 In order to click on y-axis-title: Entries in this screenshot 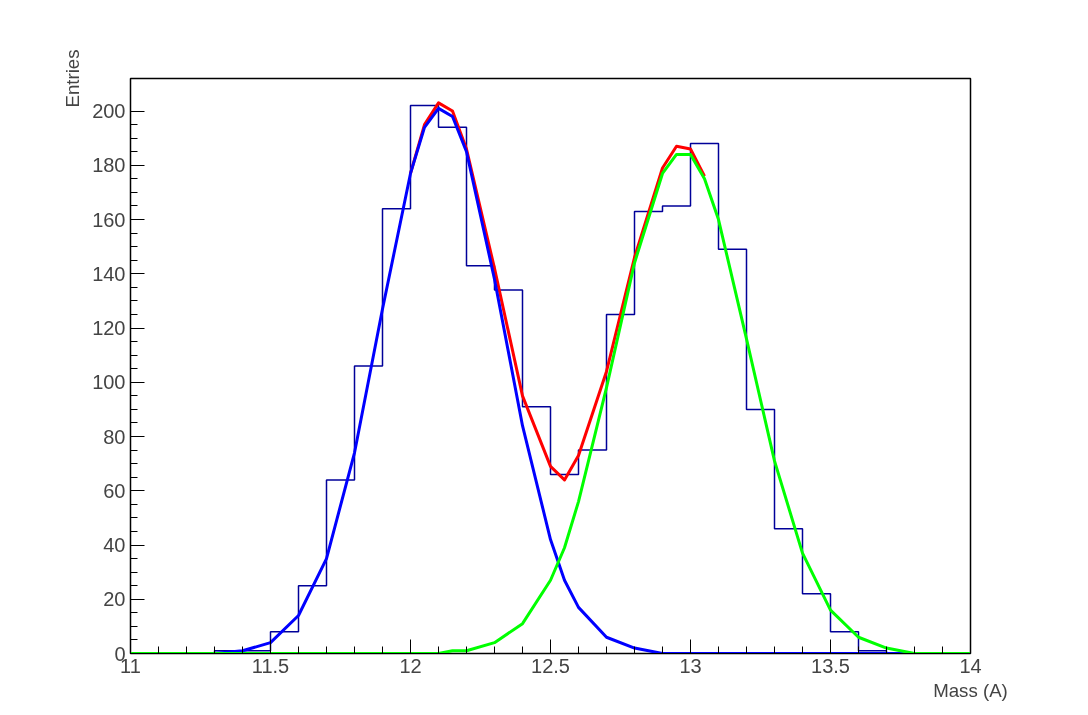, I will do `click(73, 78)`.